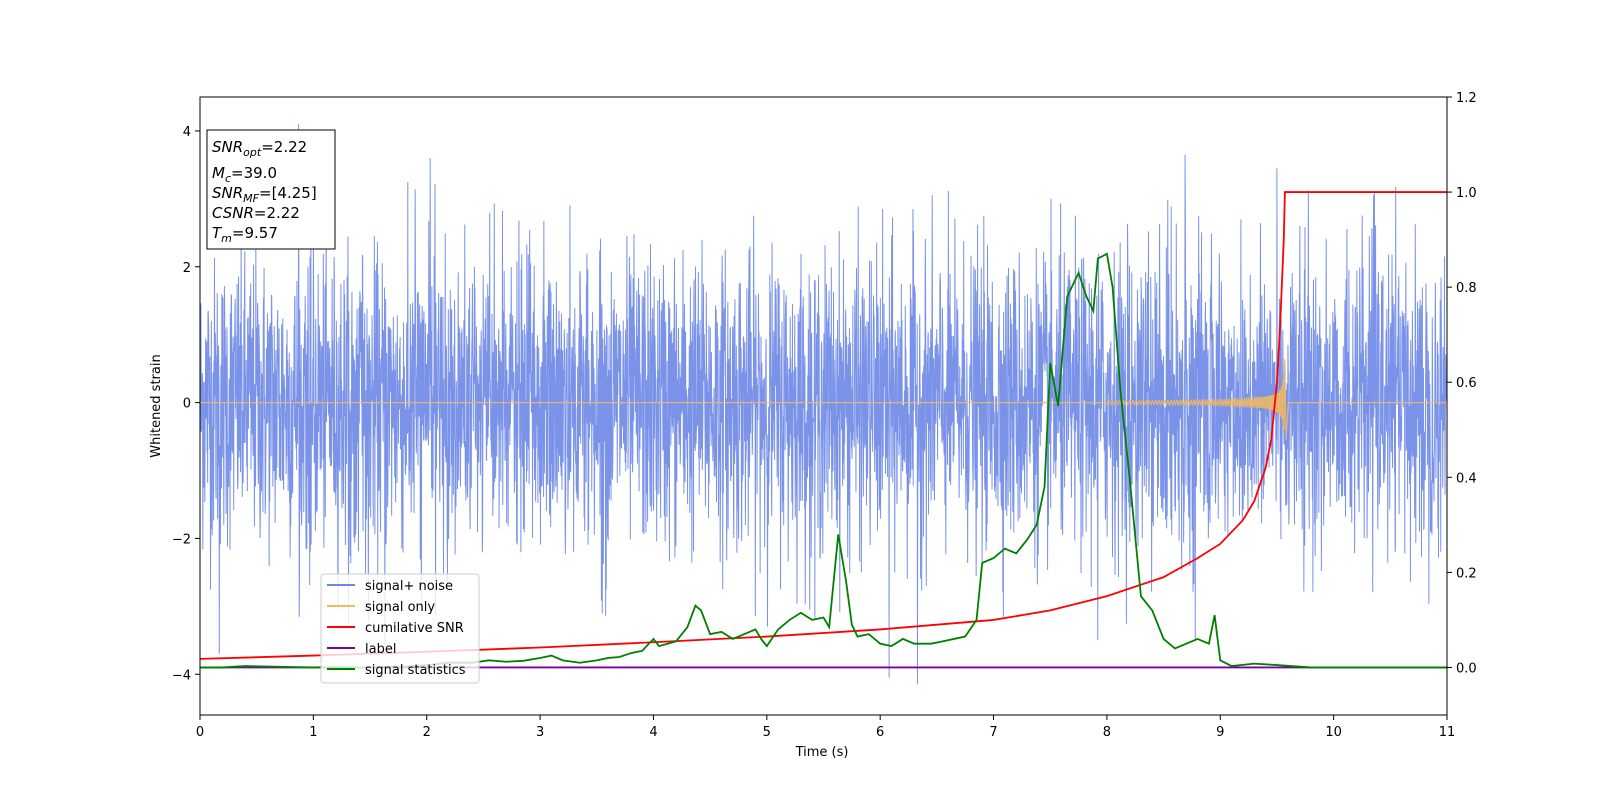 This screenshot has width=1600, height=800. Describe the element at coordinates (181, 675) in the screenshot. I see `y-left-tick-label: −4` at that location.